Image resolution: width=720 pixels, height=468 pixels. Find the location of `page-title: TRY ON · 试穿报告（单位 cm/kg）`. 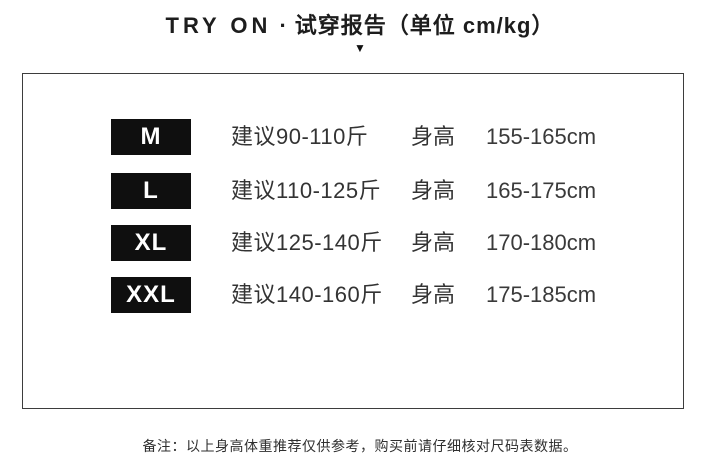

page-title: TRY ON · 试穿报告（单位 cm/kg） is located at coordinates (360, 26).